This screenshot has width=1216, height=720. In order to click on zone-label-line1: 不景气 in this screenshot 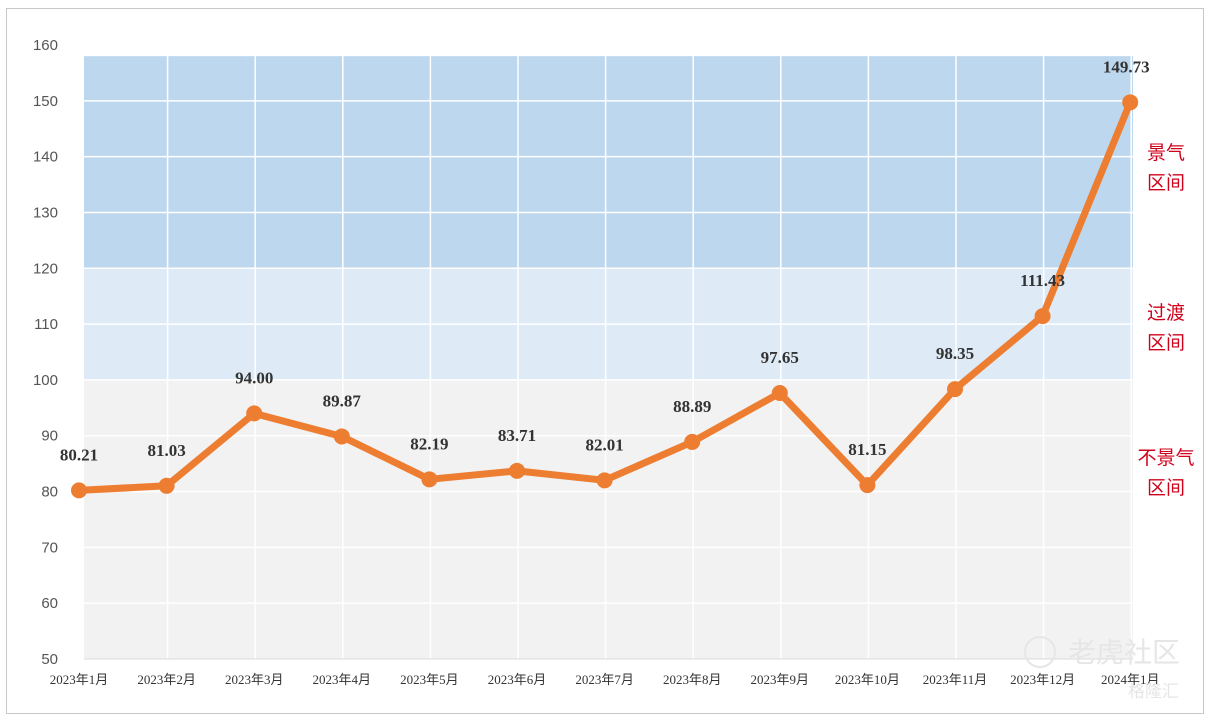, I will do `click(1165, 458)`.